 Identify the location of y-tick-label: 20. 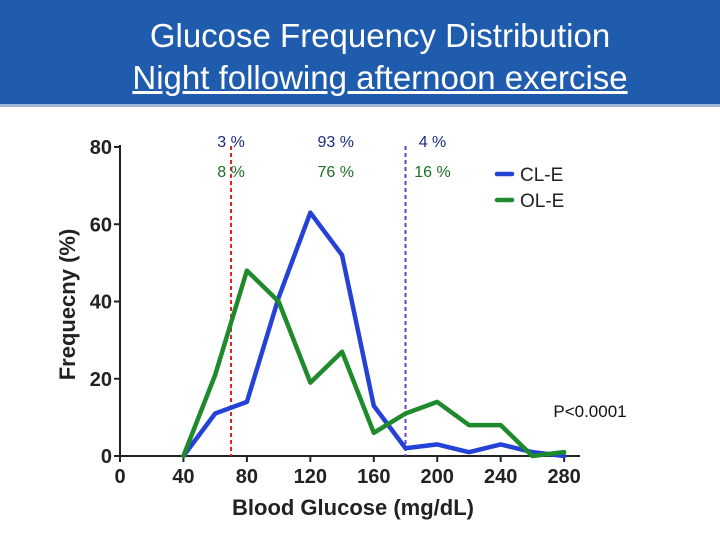
(101, 380).